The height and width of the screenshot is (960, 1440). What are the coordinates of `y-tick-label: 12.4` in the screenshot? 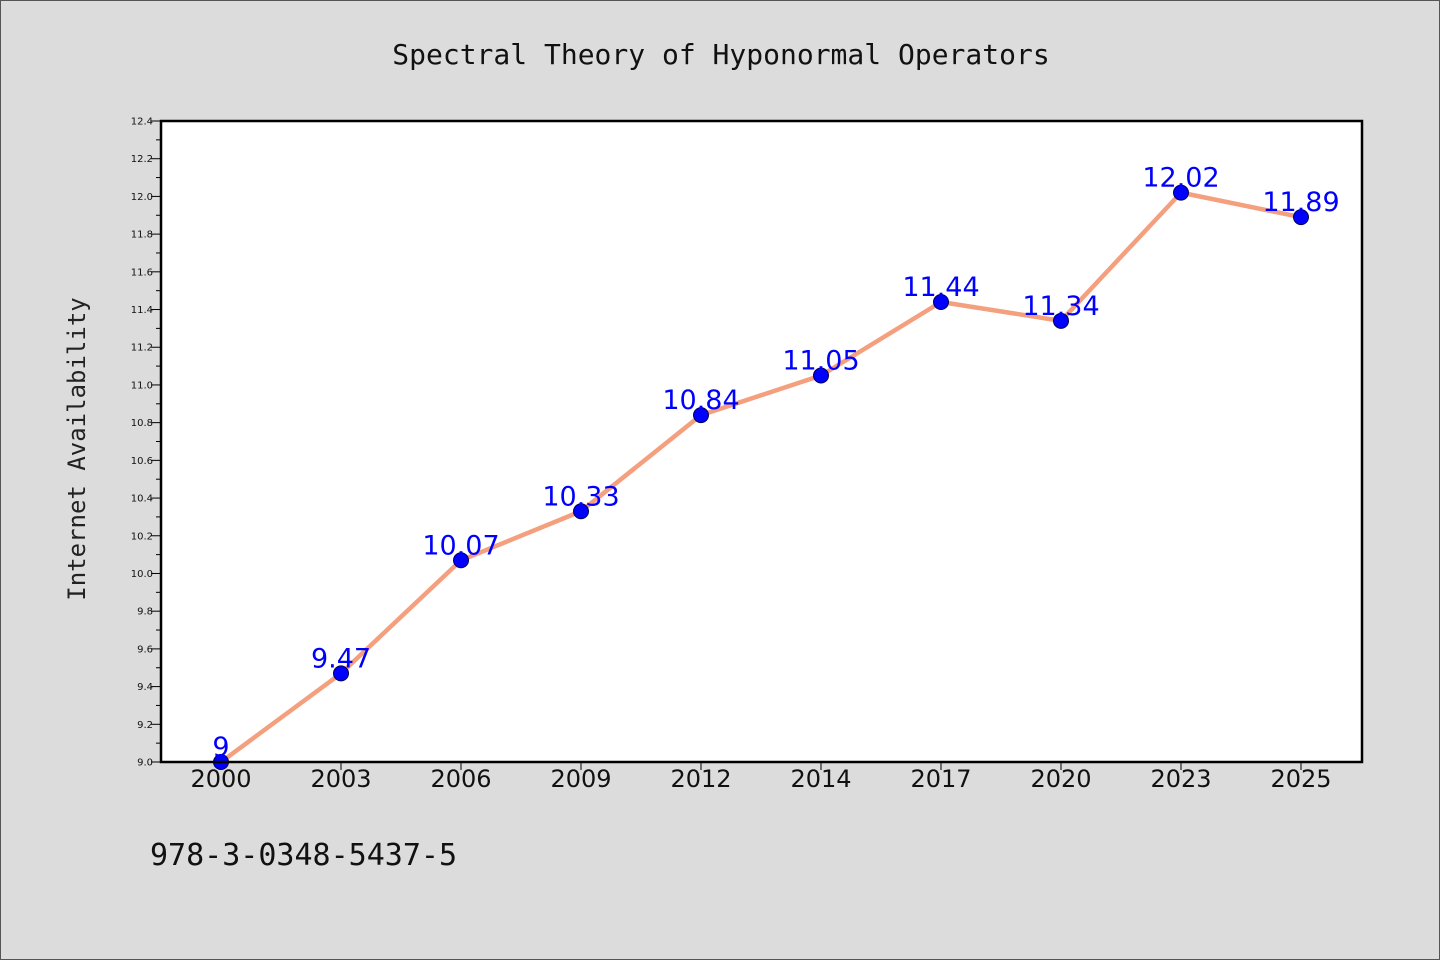 It's located at (142, 122).